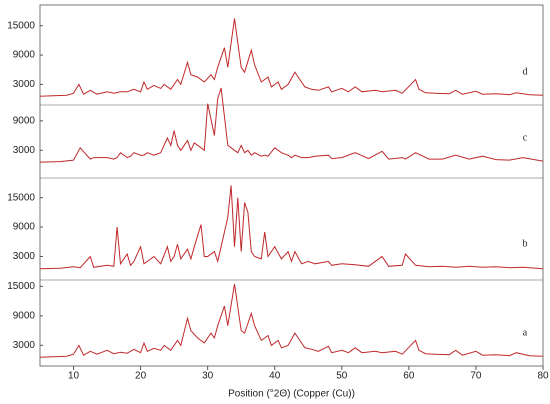 The width and height of the screenshot is (550, 404). I want to click on x-tick-label: 50, so click(342, 376).